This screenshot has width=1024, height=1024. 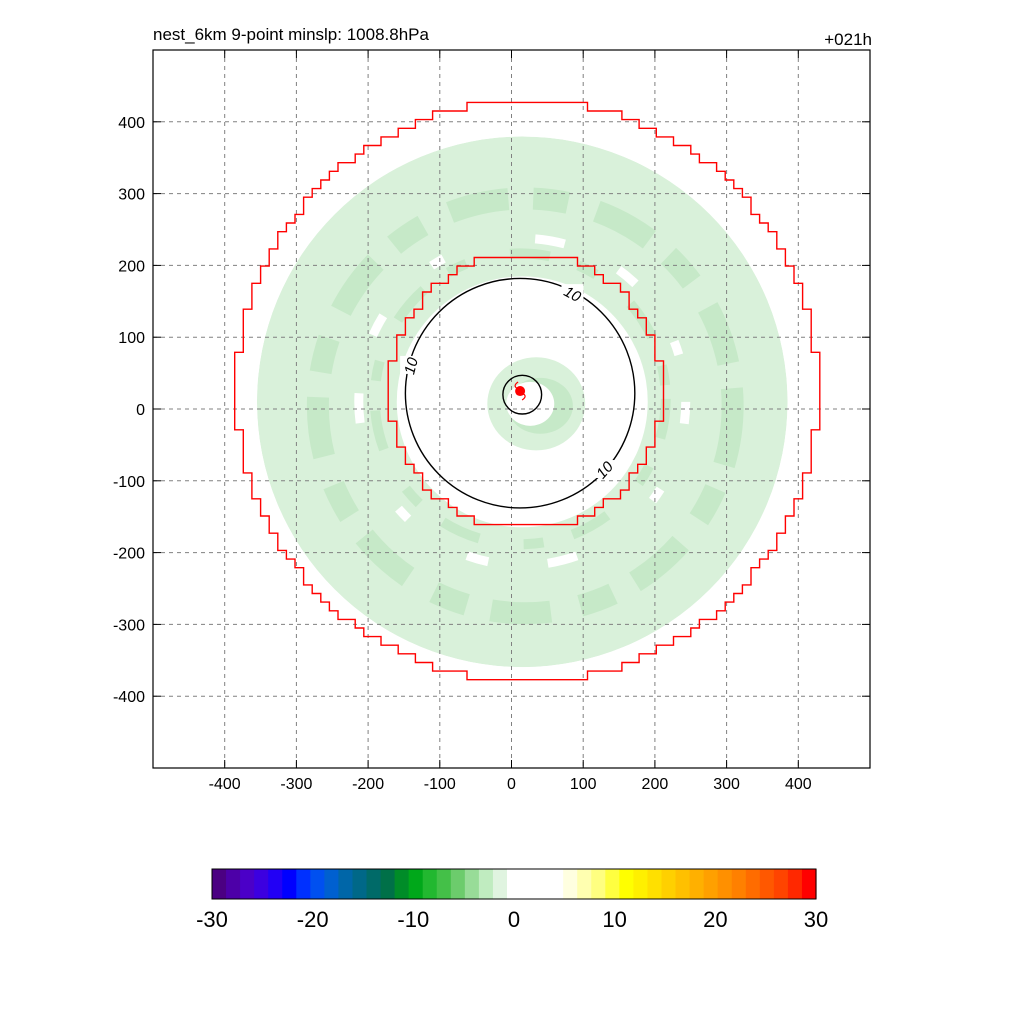 I want to click on colorbar-frame, so click(x=514, y=884).